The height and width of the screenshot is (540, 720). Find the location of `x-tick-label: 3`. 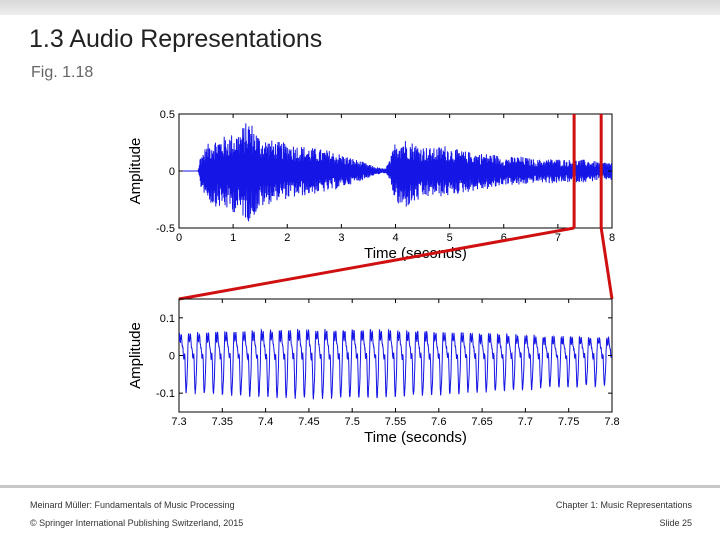

x-tick-label: 3 is located at coordinates (341, 238).